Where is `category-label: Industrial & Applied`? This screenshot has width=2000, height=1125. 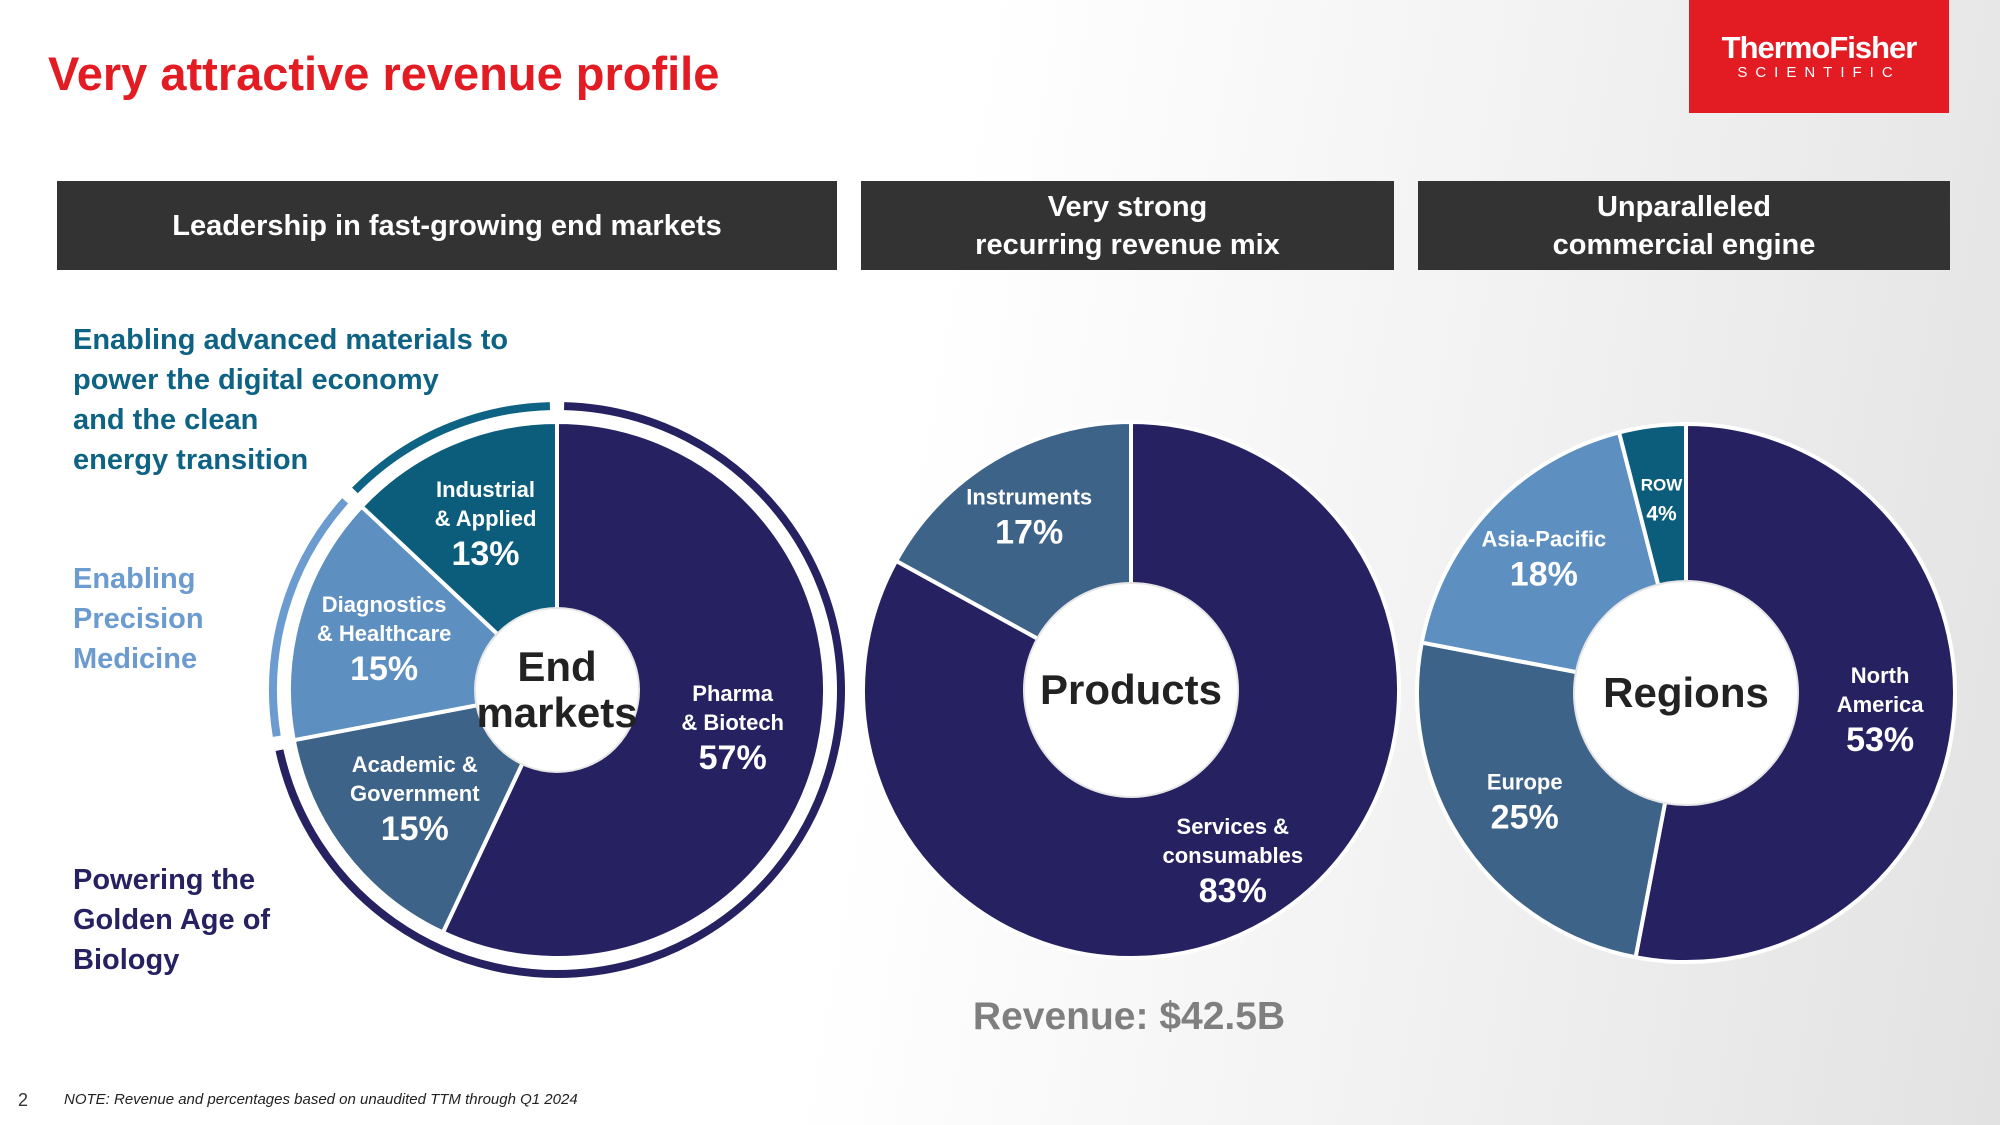 category-label: Industrial & Applied is located at coordinates (485, 503).